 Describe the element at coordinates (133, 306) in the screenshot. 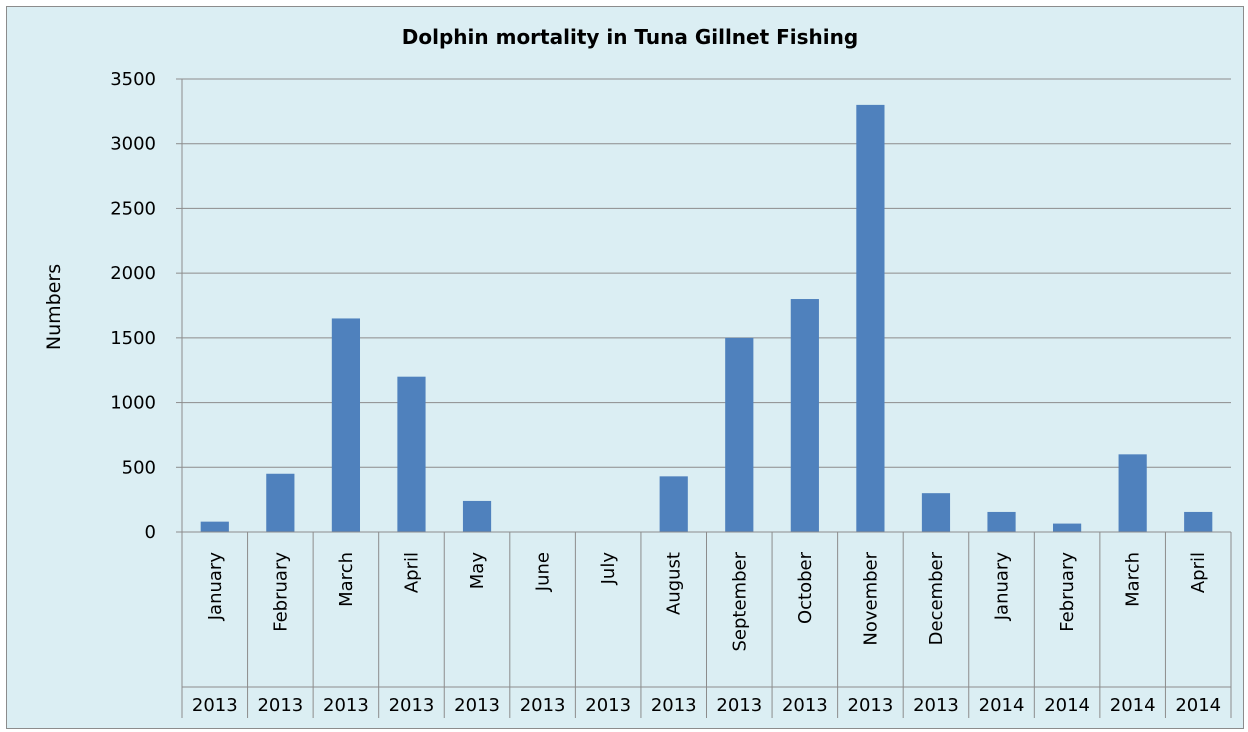

I see `y-axis-ticks: 0 500 1000 1500 2000 2500 3000 3500` at that location.